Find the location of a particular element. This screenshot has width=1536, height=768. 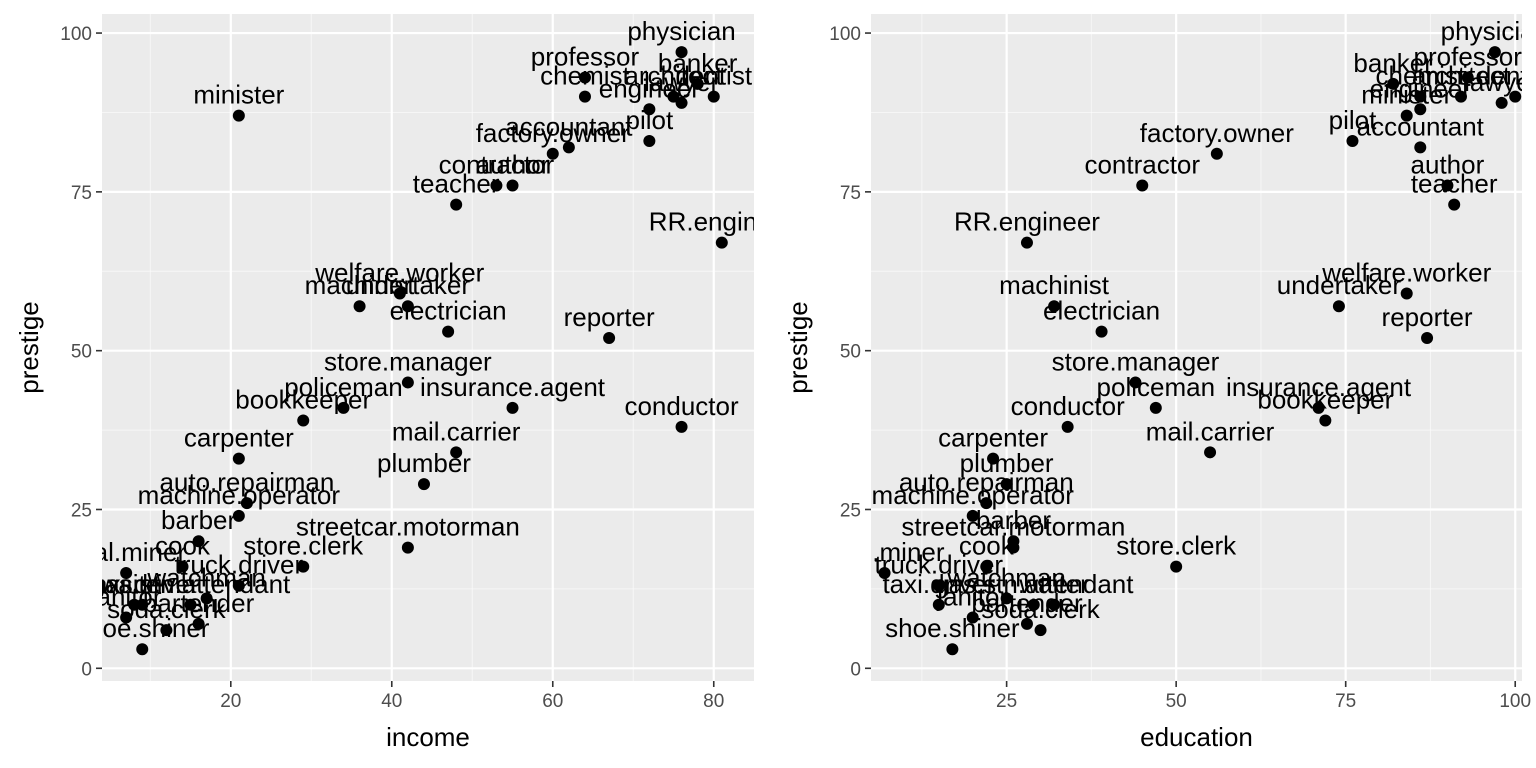

point-label-machine-operator: machine.operator is located at coordinates (239, 495).